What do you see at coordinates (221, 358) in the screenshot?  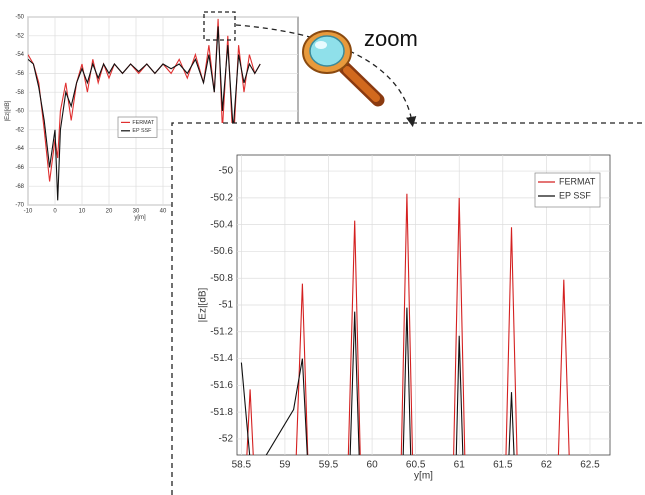 I see `y-tick-label: -51.4` at bounding box center [221, 358].